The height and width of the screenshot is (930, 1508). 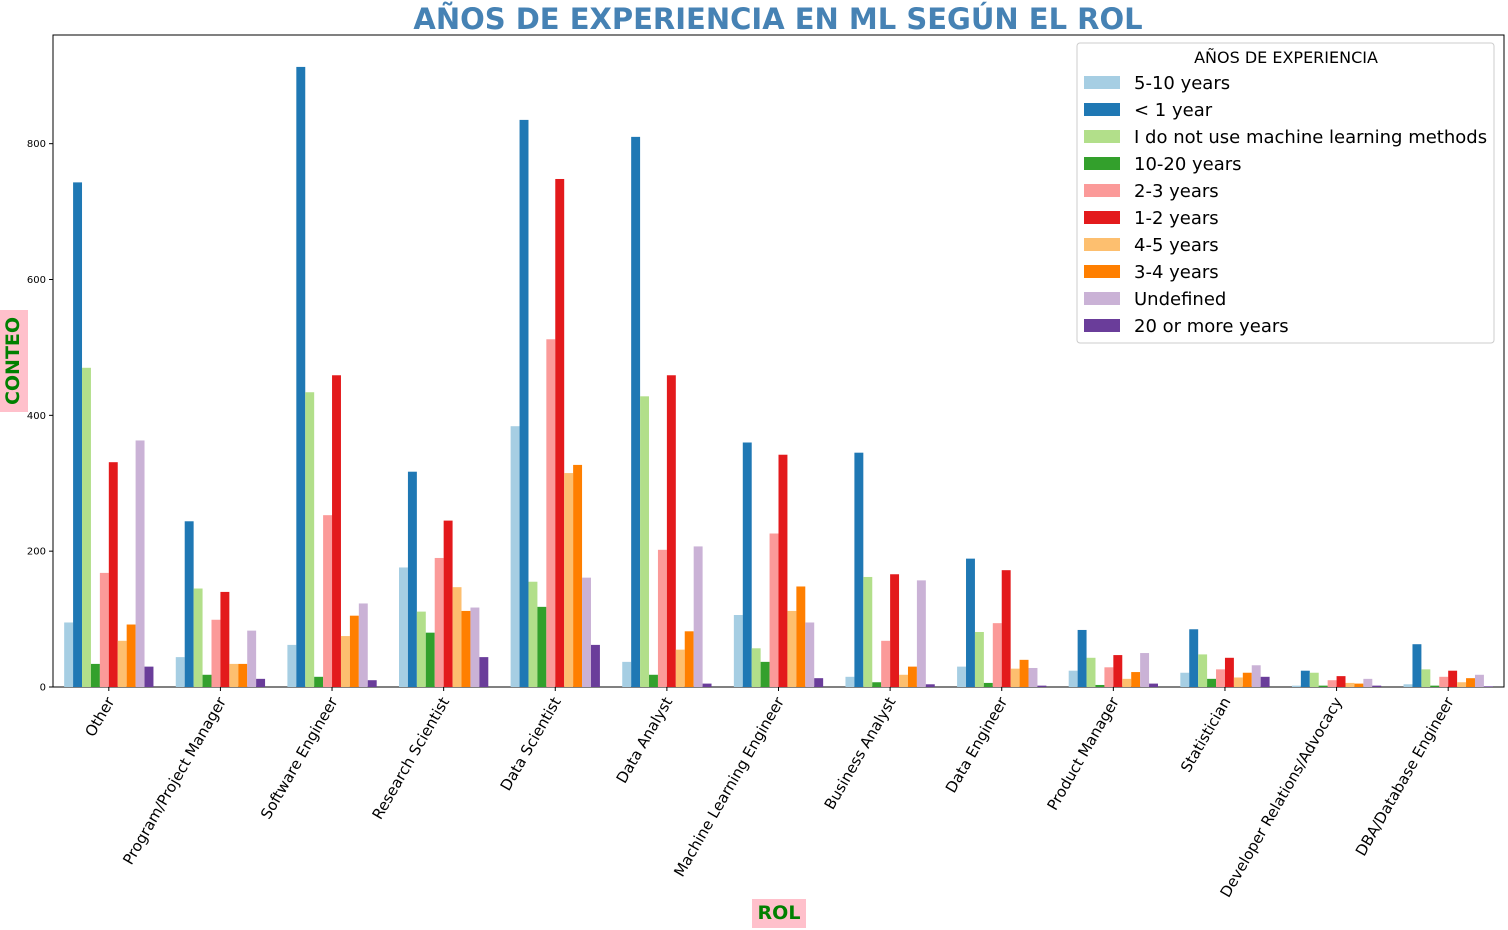 I want to click on y-axis-label-group: CONTEO, so click(x=14, y=361).